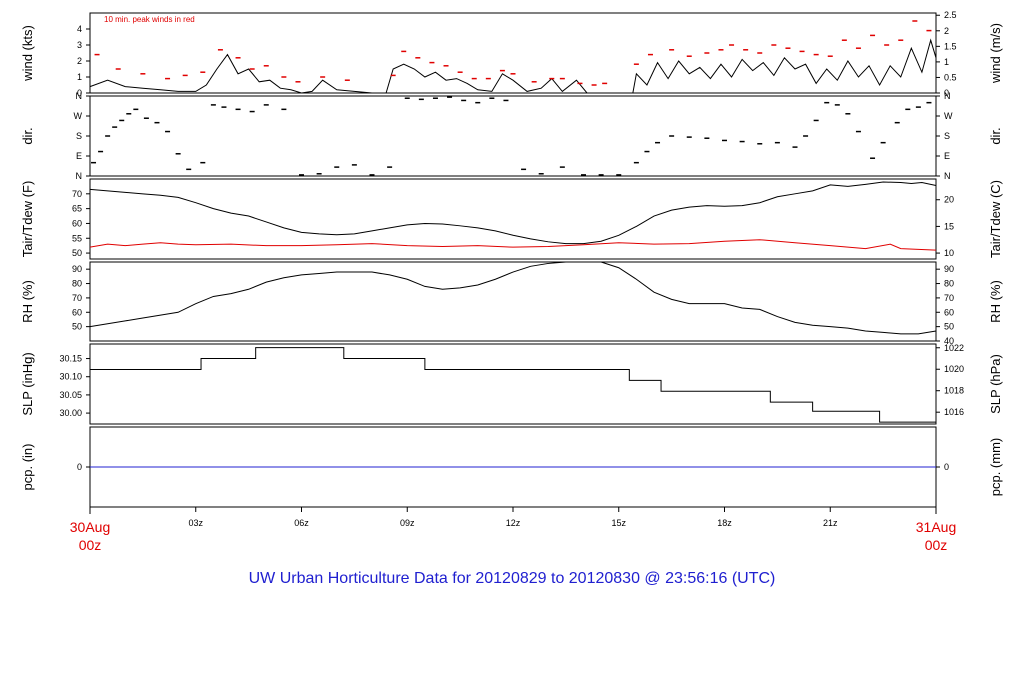 The image size is (1024, 700). I want to click on x-tick-label: 21z, so click(830, 523).